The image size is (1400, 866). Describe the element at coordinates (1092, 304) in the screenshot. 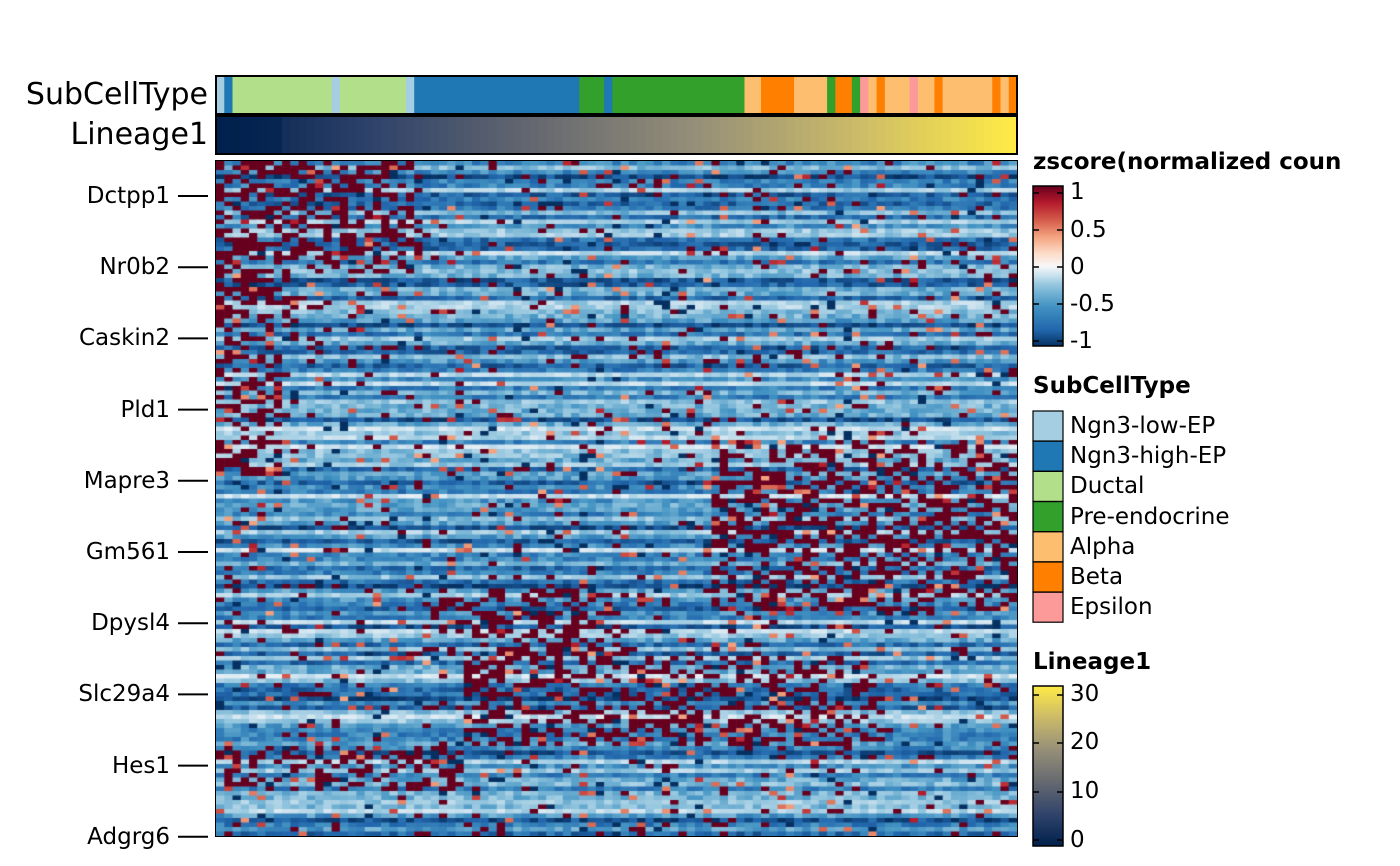

I see `zscore-tick-label: -0.5` at that location.